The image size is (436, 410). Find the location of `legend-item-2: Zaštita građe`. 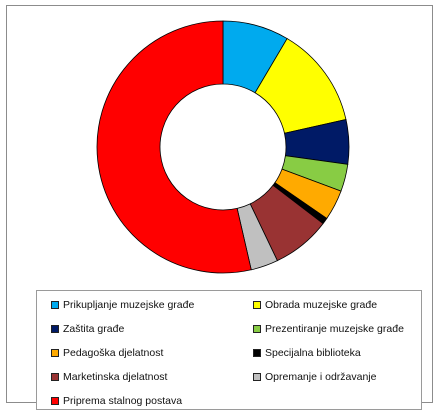

legend-item-2: Zaštita građe is located at coordinates (87, 329).